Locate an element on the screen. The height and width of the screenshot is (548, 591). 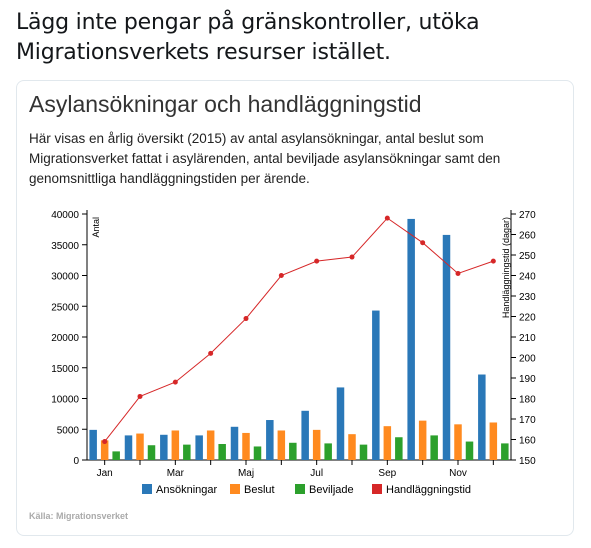
y-tick-label: 35000 is located at coordinates (65, 246).